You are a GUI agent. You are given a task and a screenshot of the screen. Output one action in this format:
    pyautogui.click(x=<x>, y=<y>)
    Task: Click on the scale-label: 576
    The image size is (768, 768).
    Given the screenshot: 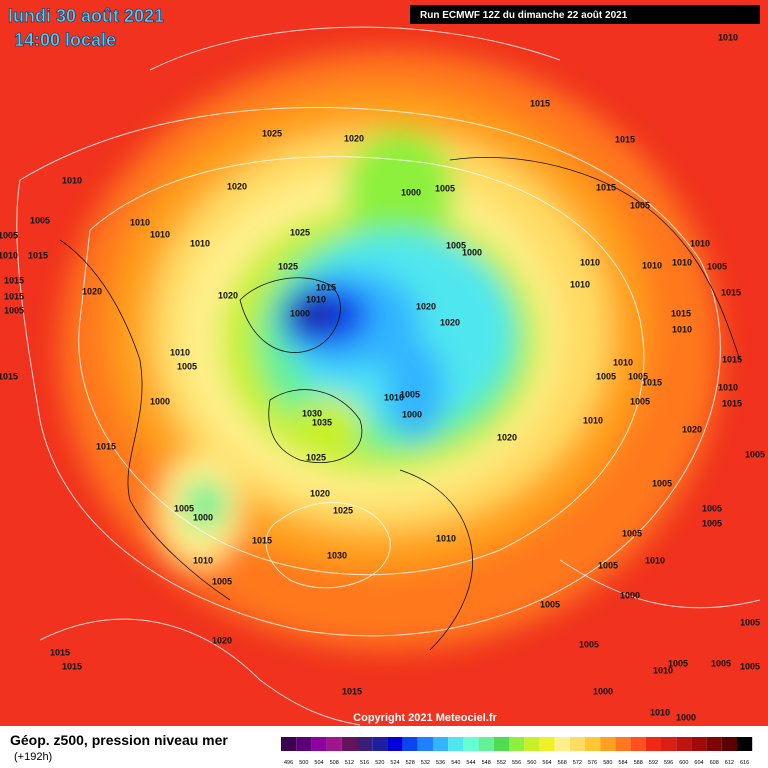 What is the action you would take?
    pyautogui.click(x=592, y=763)
    